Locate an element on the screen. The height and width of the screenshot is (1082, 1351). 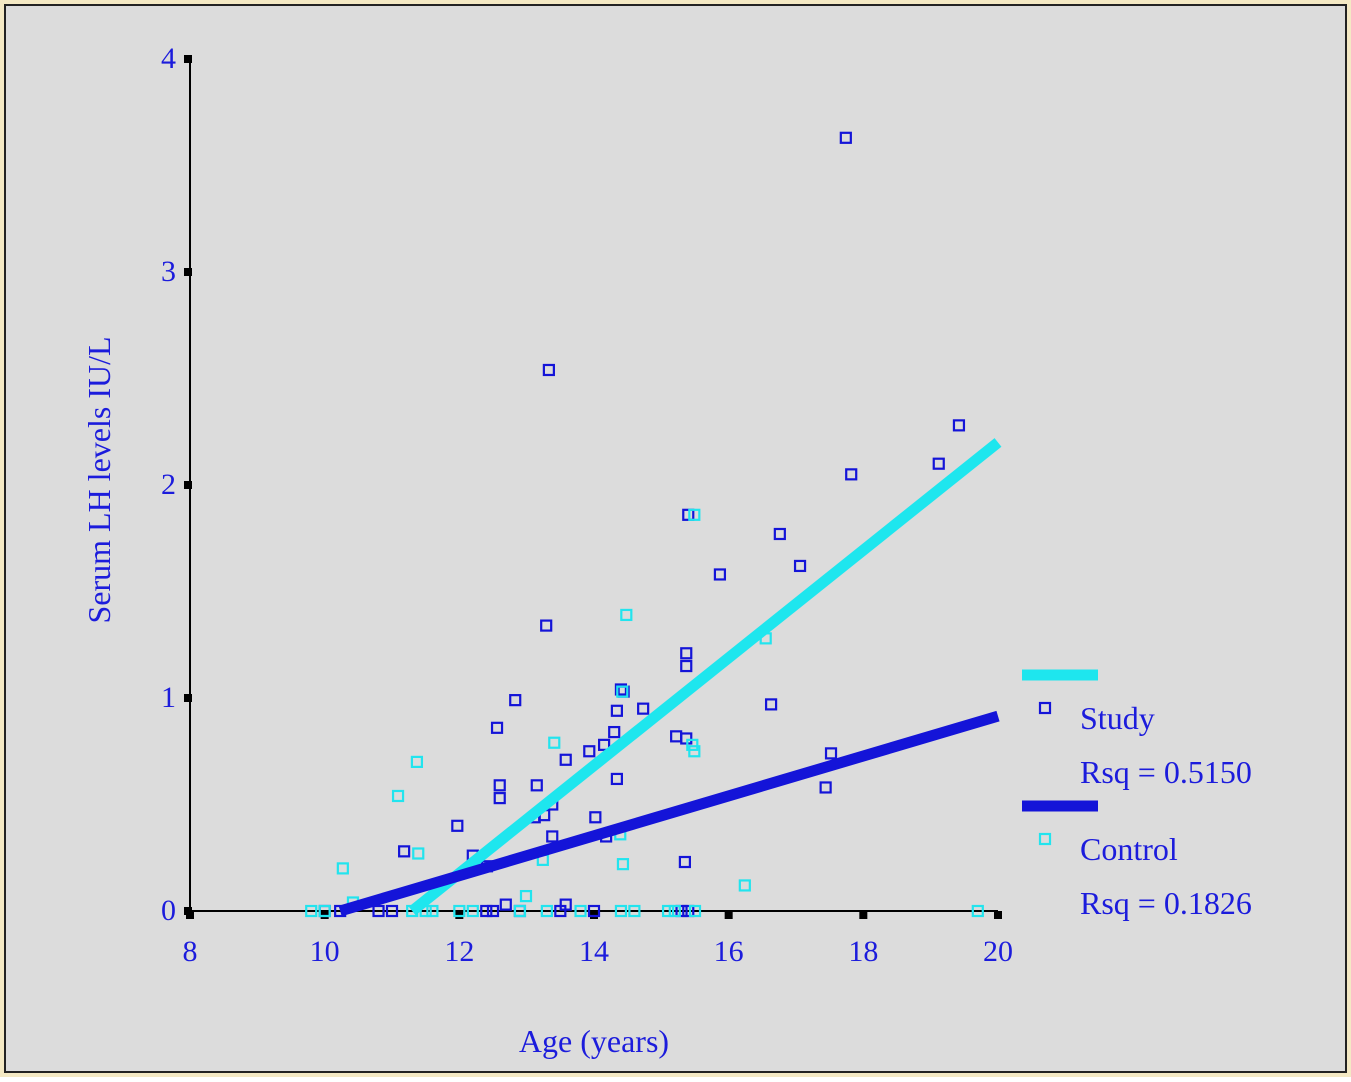
y-tick-label: 1 is located at coordinates (168, 697).